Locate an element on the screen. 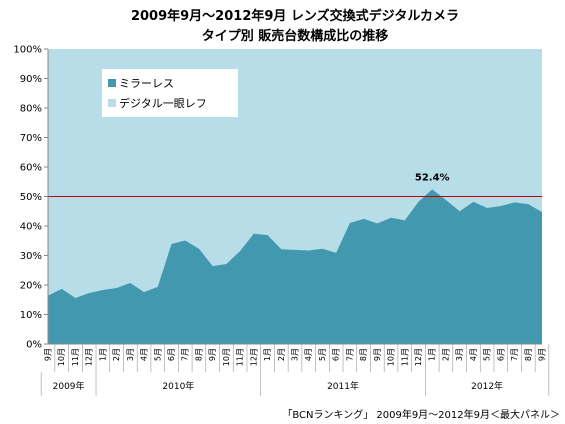 Image resolution: width=565 pixels, height=424 pixels. year-label: 2012年 is located at coordinates (487, 386).